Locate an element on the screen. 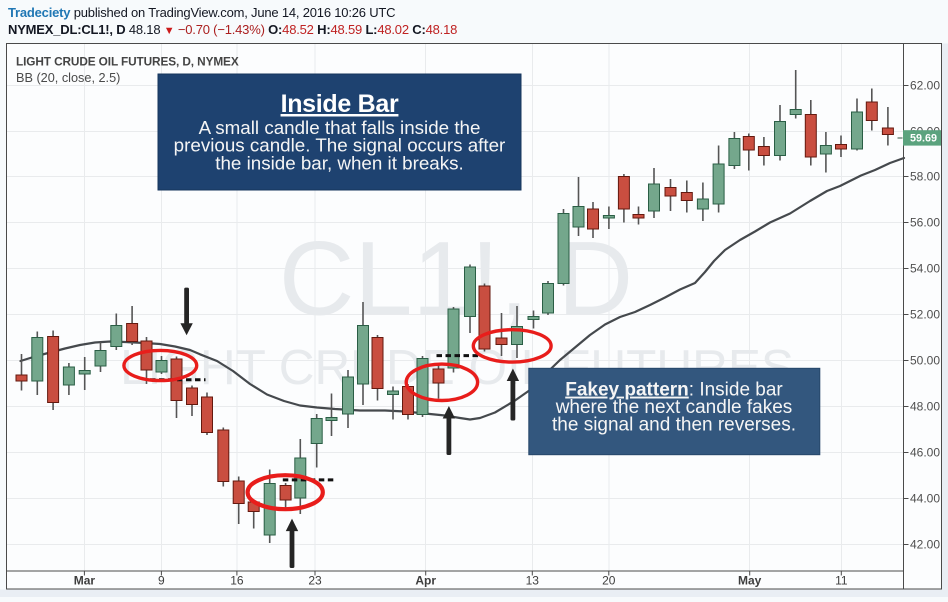  svg-text: 9 is located at coordinates (161, 581).